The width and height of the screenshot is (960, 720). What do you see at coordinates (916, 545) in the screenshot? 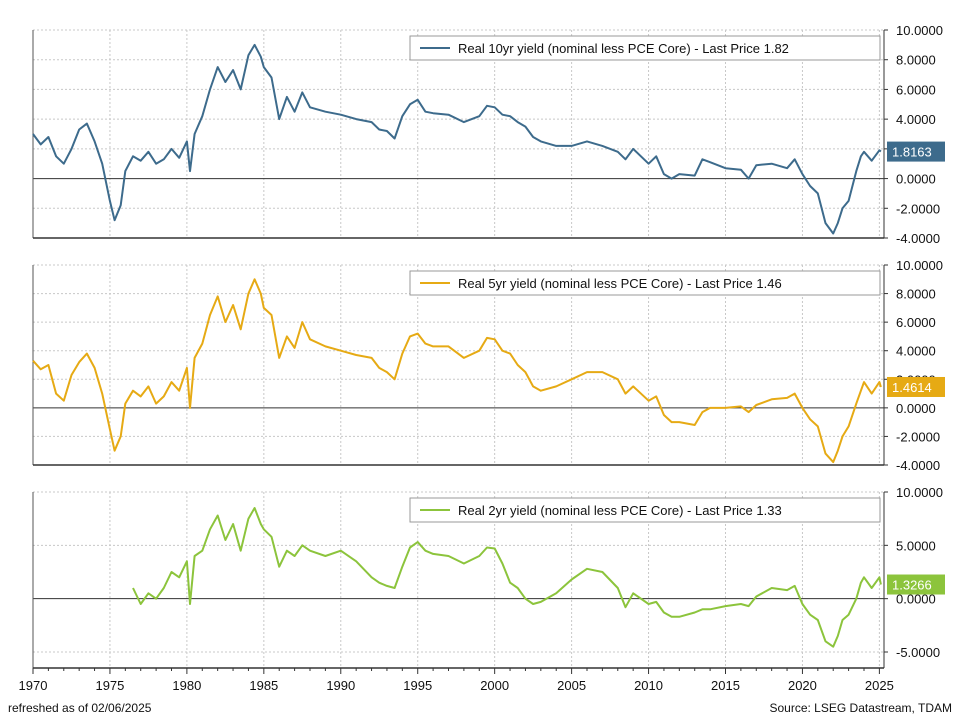
I see `y-tick-label: 5.0000` at bounding box center [916, 545].